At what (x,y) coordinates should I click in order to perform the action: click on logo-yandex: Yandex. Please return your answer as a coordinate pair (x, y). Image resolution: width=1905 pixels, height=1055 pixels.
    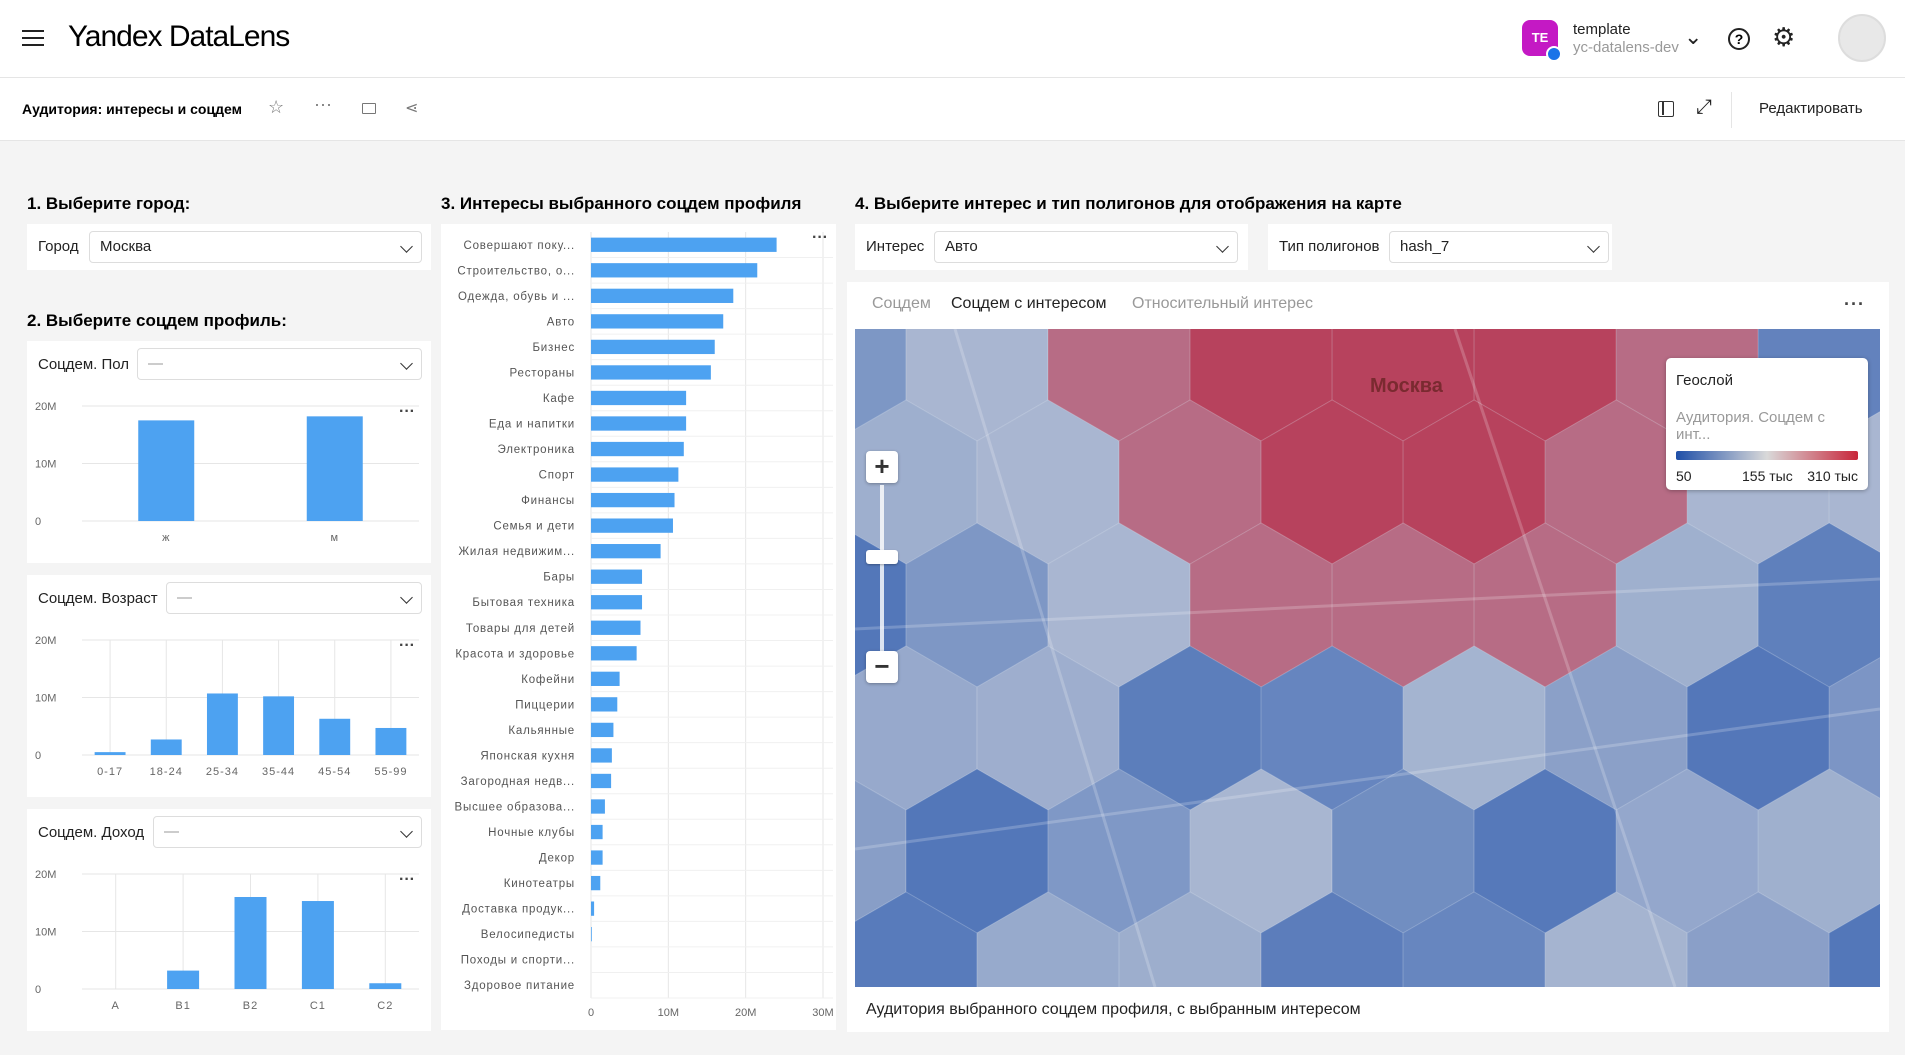
    Looking at the image, I should click on (115, 36).